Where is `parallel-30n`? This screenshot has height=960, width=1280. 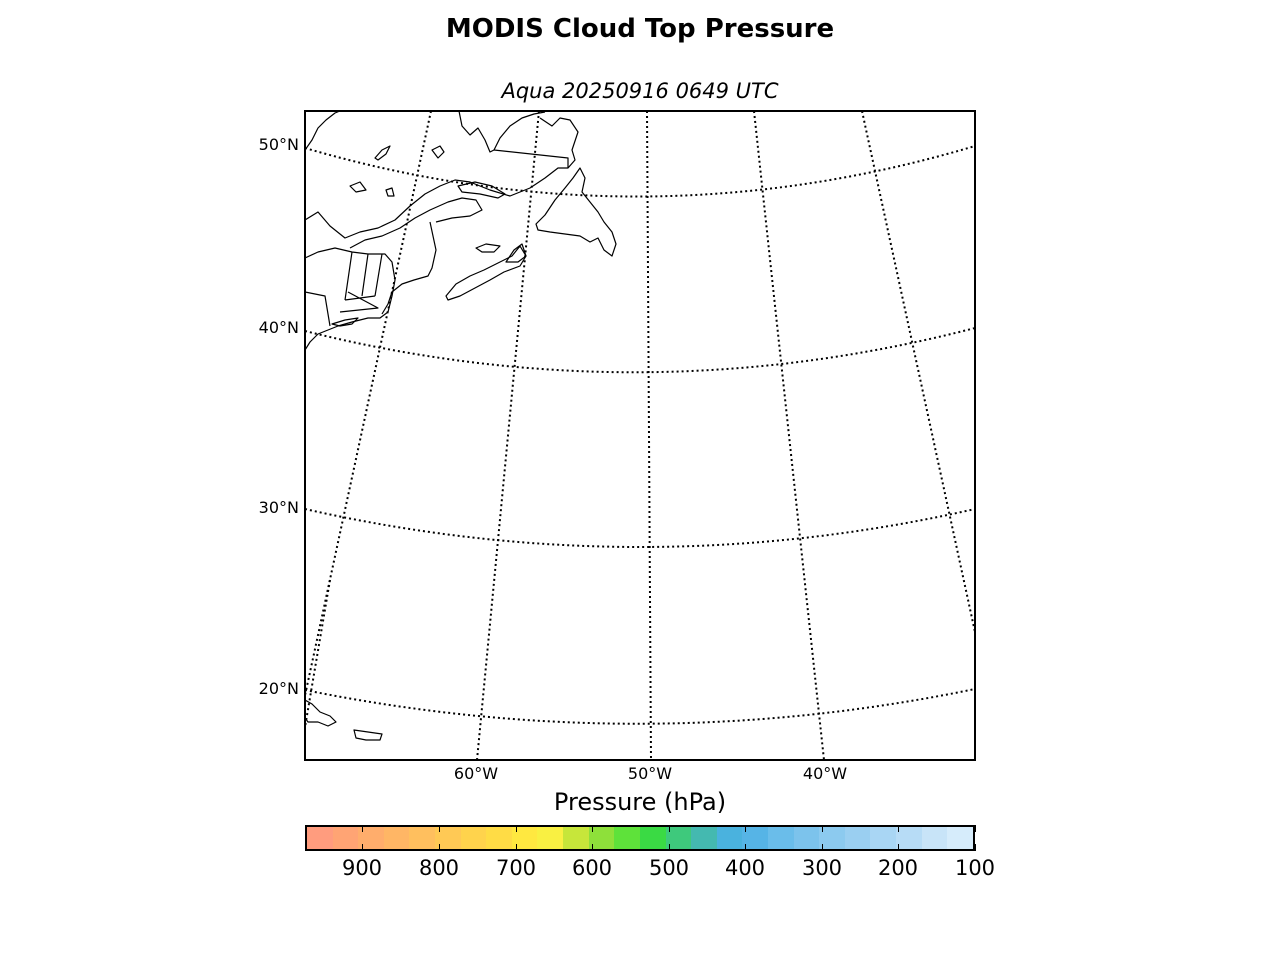
parallel-30n is located at coordinates (640, 528).